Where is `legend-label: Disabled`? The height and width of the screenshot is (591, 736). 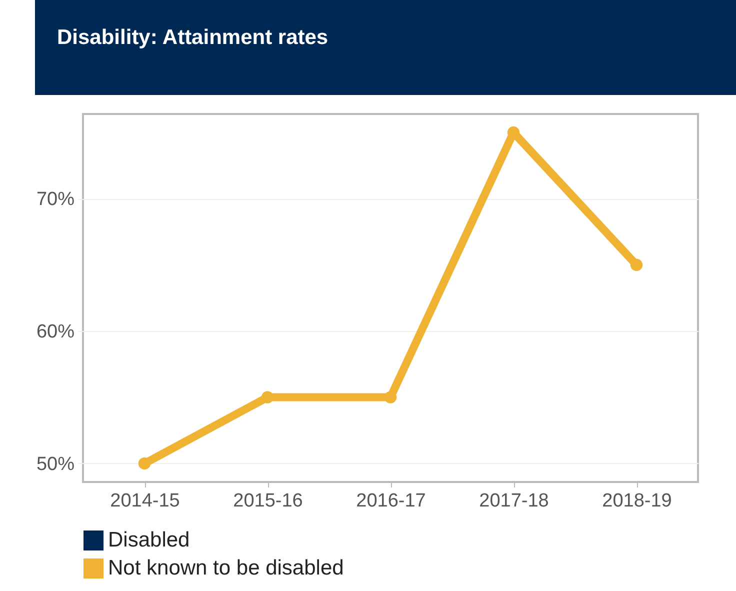
legend-label: Disabled is located at coordinates (149, 540).